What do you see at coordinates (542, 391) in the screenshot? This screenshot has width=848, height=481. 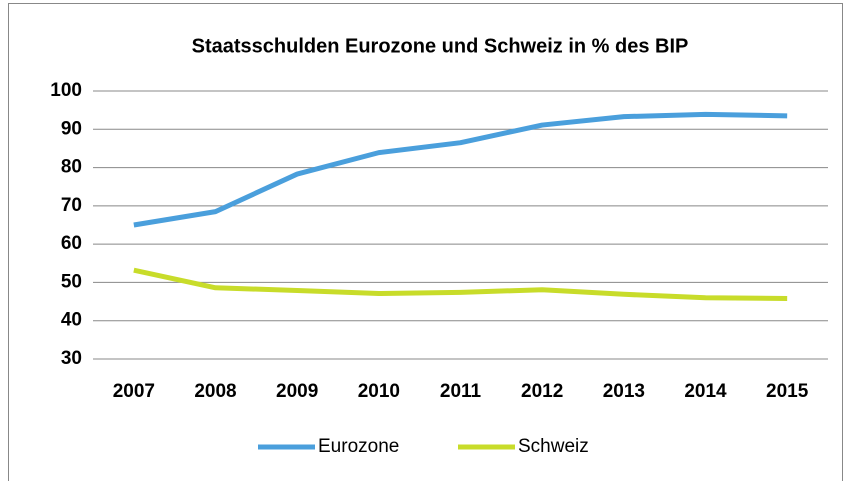 I see `x-tick-label: 2012` at bounding box center [542, 391].